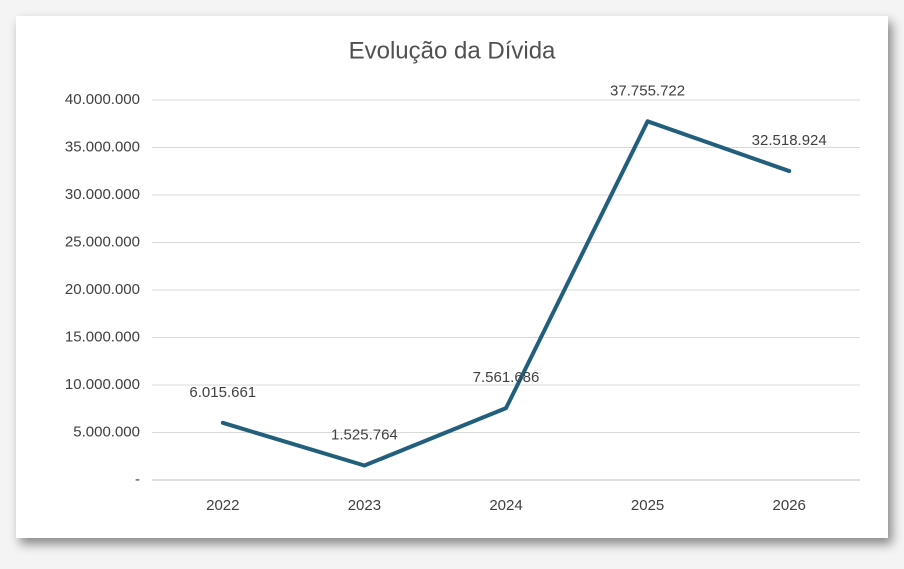 This screenshot has width=904, height=569. What do you see at coordinates (452, 50) in the screenshot?
I see `chart-title: Evolução da Dívida` at bounding box center [452, 50].